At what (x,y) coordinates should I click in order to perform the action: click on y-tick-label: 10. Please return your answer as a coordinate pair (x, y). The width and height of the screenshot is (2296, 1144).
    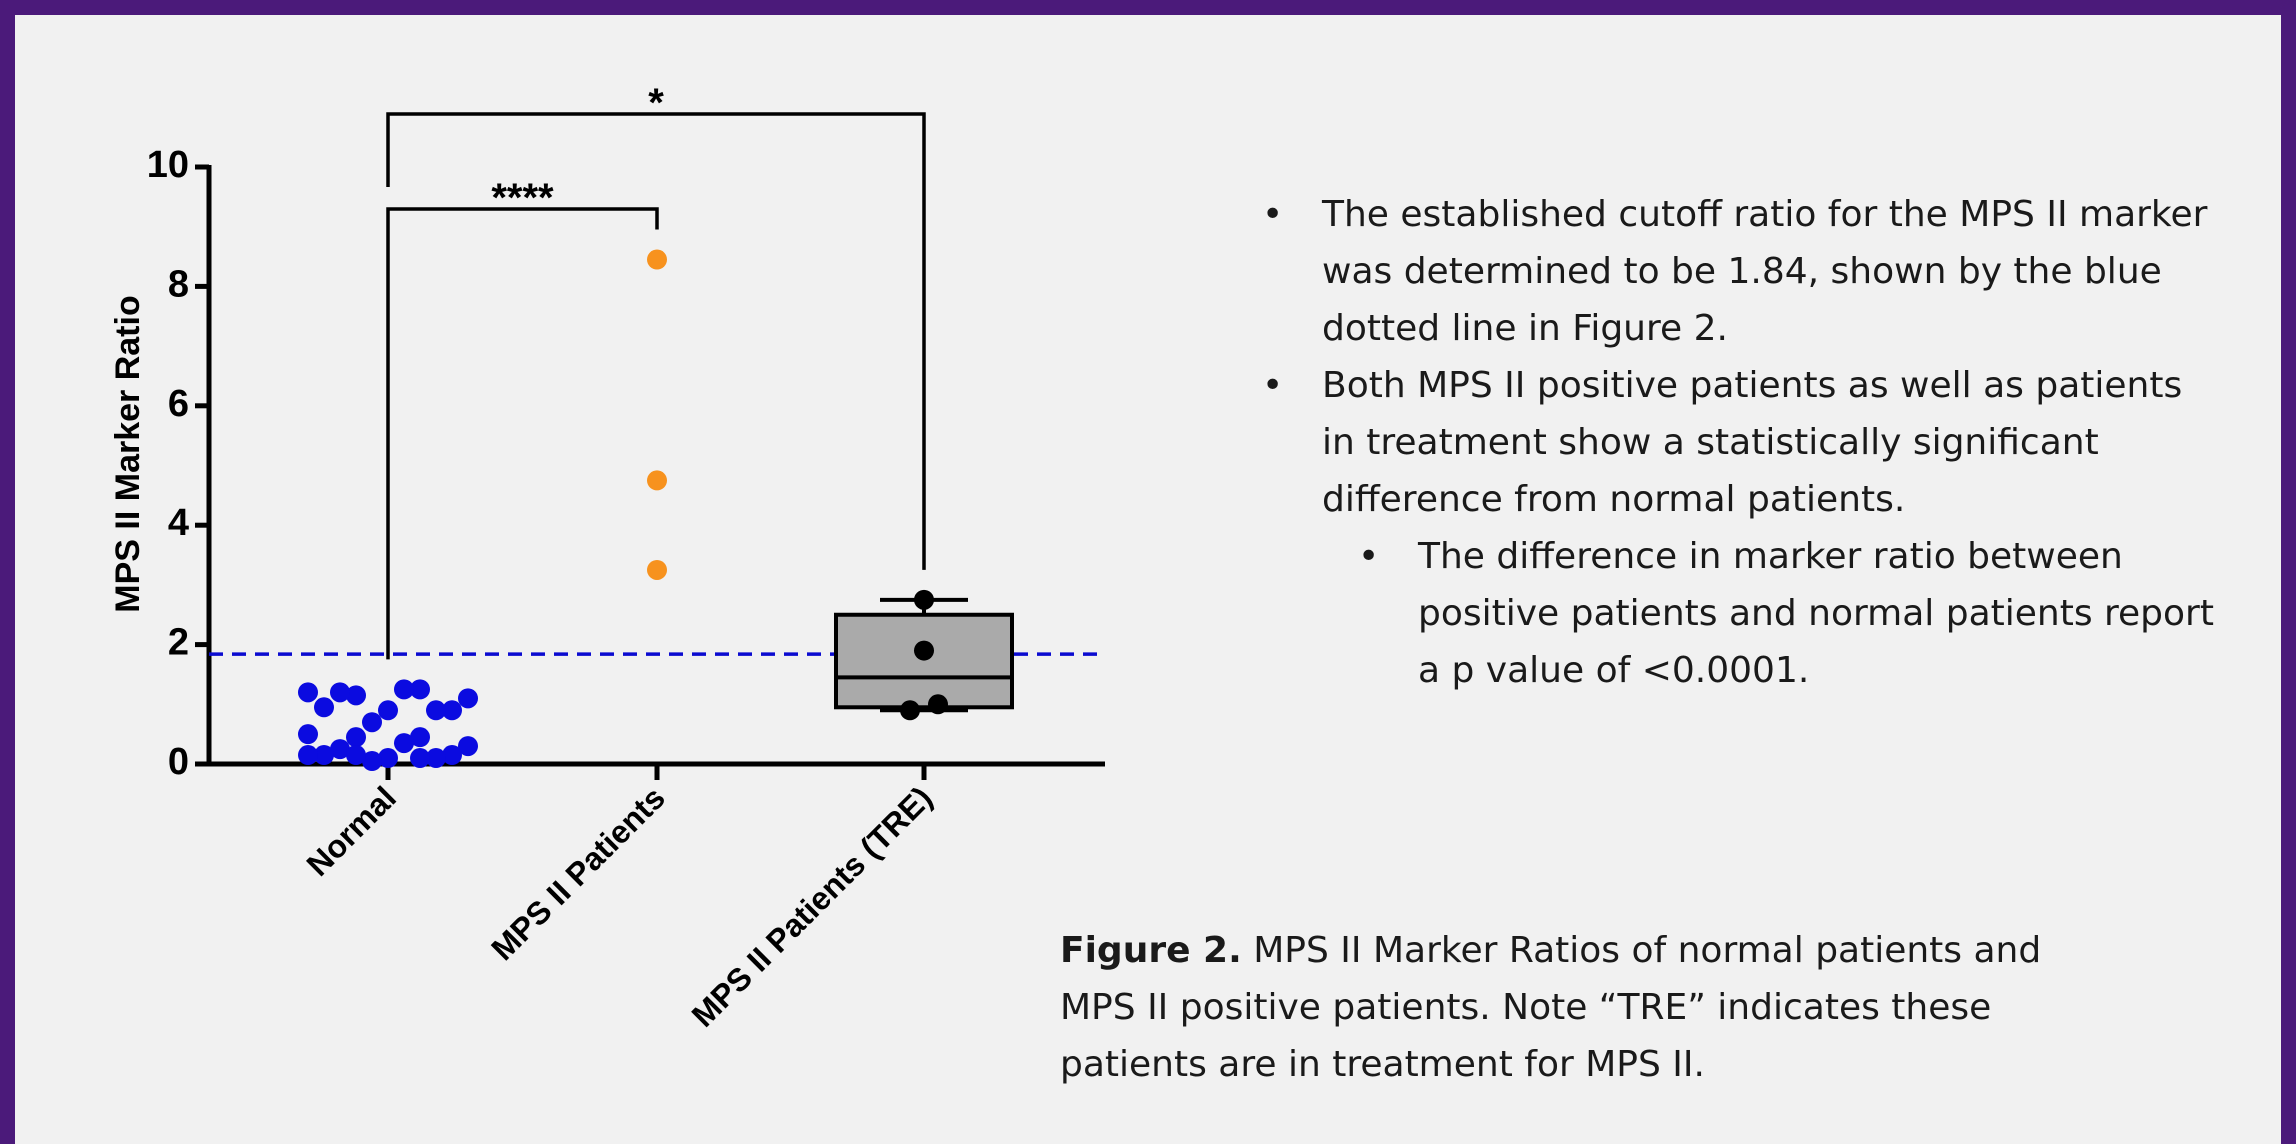
    Looking at the image, I should click on (168, 165).